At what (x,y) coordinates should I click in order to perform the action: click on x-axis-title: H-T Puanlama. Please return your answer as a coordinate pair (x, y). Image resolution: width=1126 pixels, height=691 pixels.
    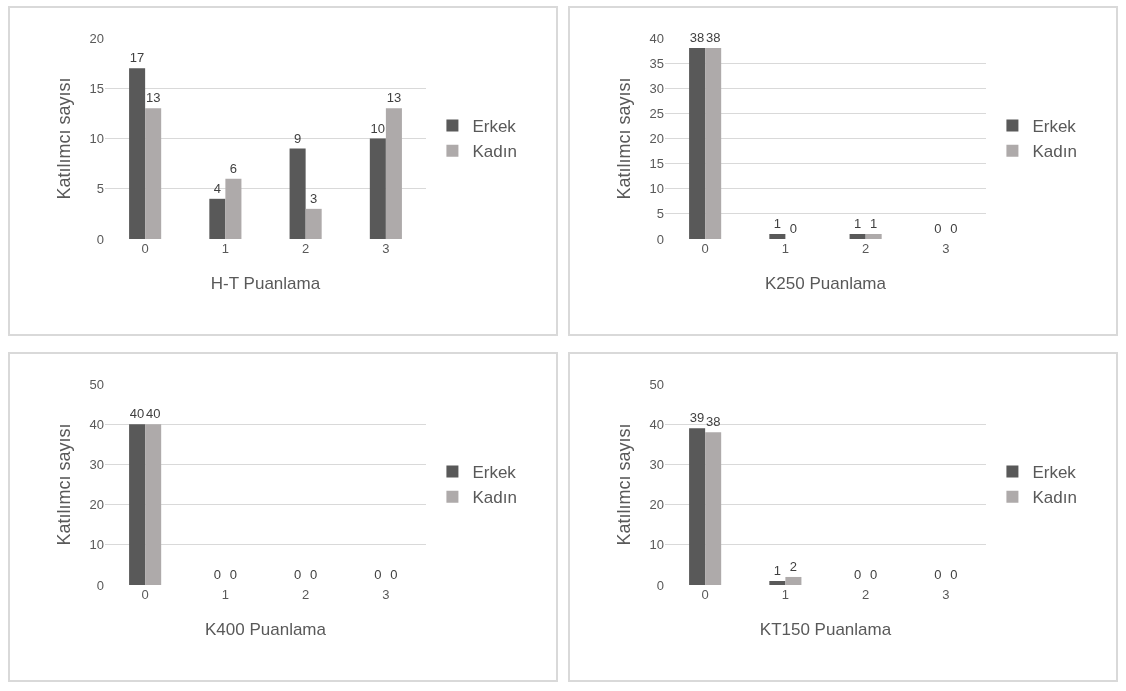
    Looking at the image, I should click on (265, 284).